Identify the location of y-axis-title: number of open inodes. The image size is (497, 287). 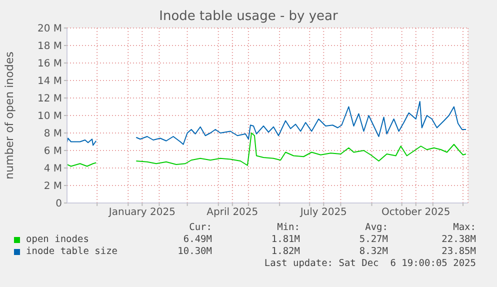
(9, 115).